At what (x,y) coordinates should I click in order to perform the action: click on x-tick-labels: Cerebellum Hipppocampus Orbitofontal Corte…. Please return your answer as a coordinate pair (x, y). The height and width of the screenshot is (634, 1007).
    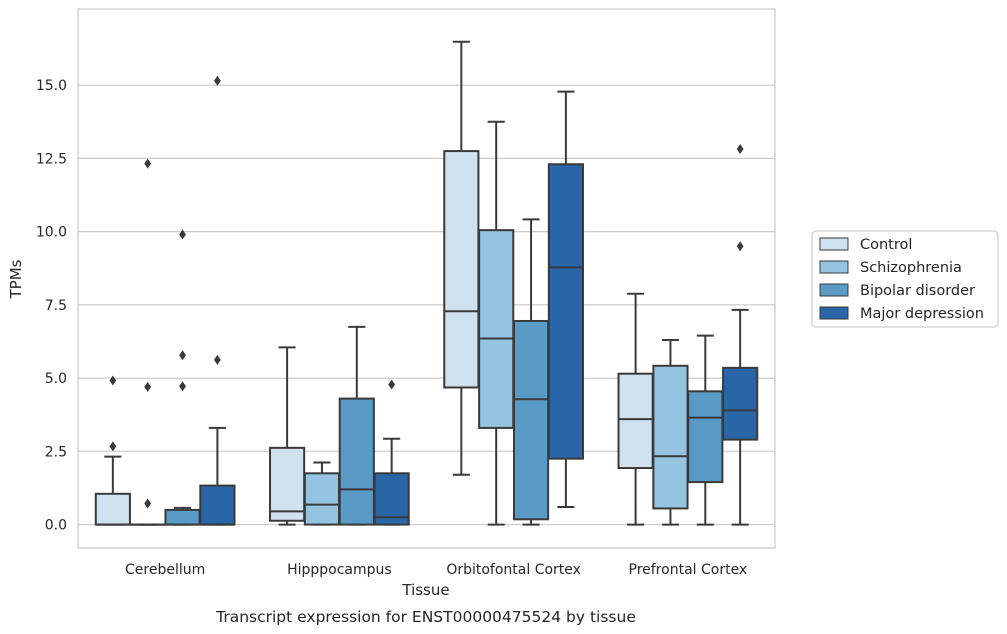
    Looking at the image, I should click on (436, 570).